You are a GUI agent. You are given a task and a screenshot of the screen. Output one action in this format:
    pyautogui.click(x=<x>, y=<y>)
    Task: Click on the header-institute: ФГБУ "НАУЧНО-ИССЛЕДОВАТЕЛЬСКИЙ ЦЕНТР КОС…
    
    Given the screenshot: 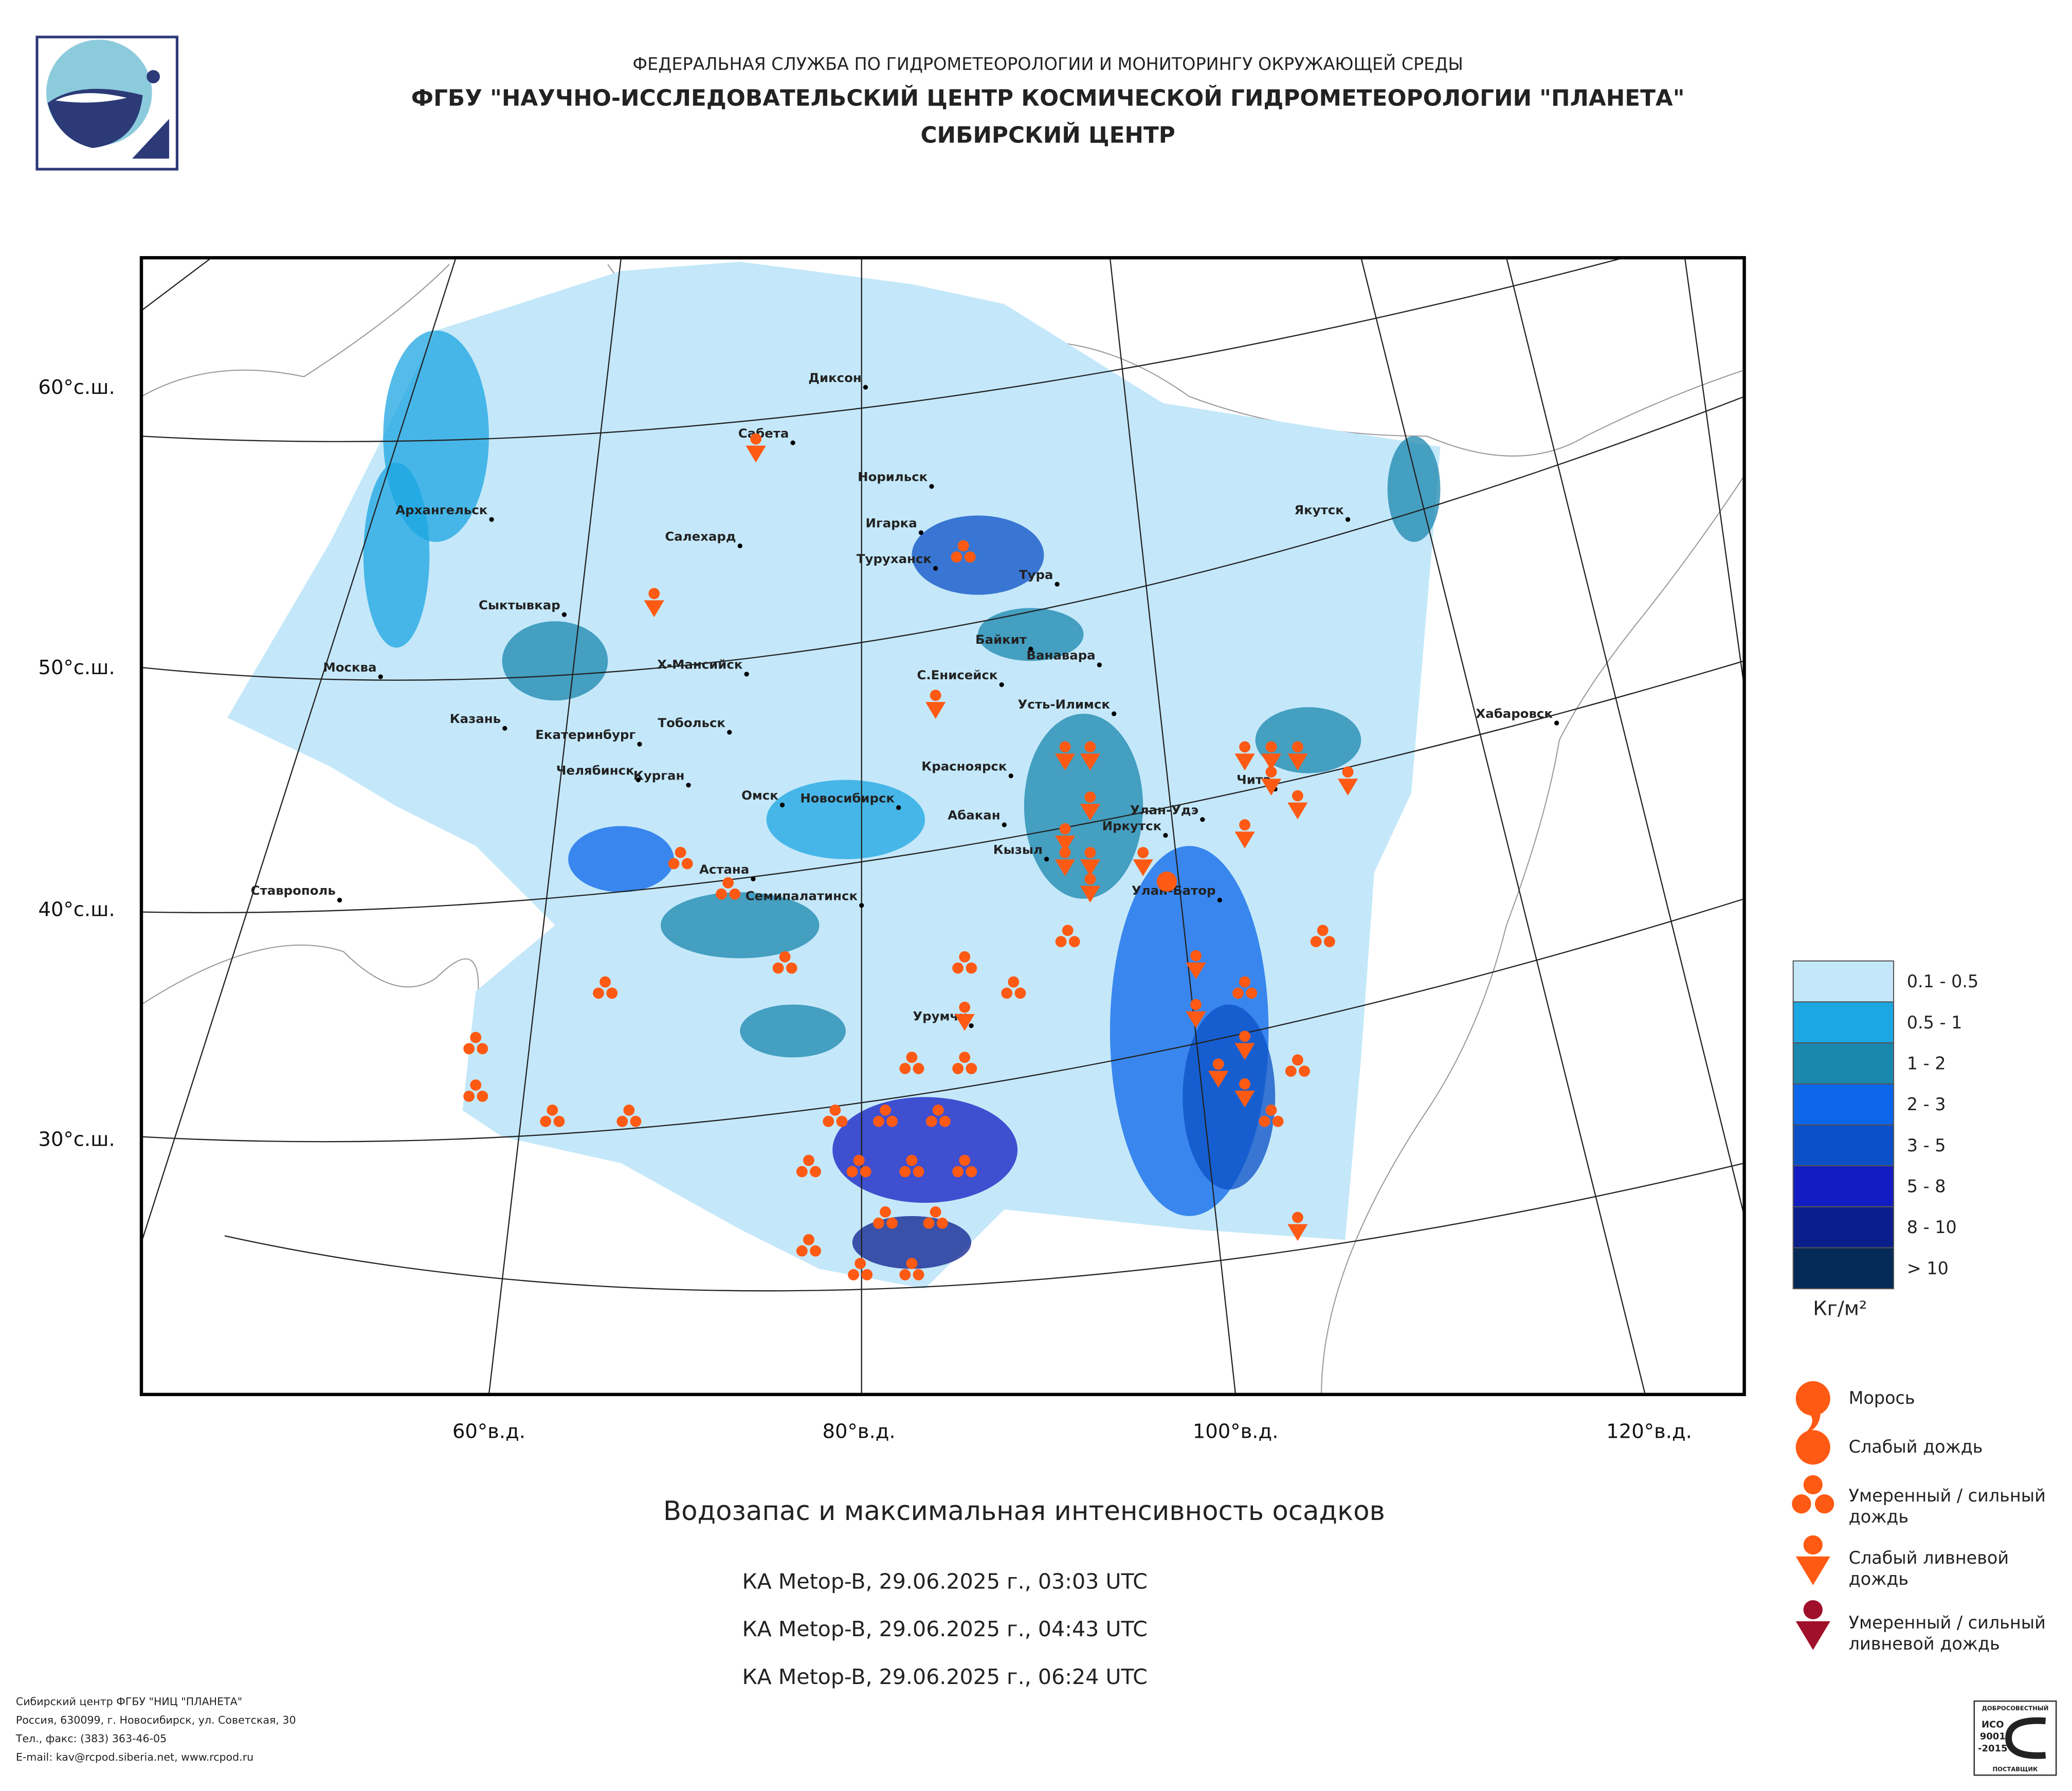 What is the action you would take?
    pyautogui.click(x=1048, y=98)
    